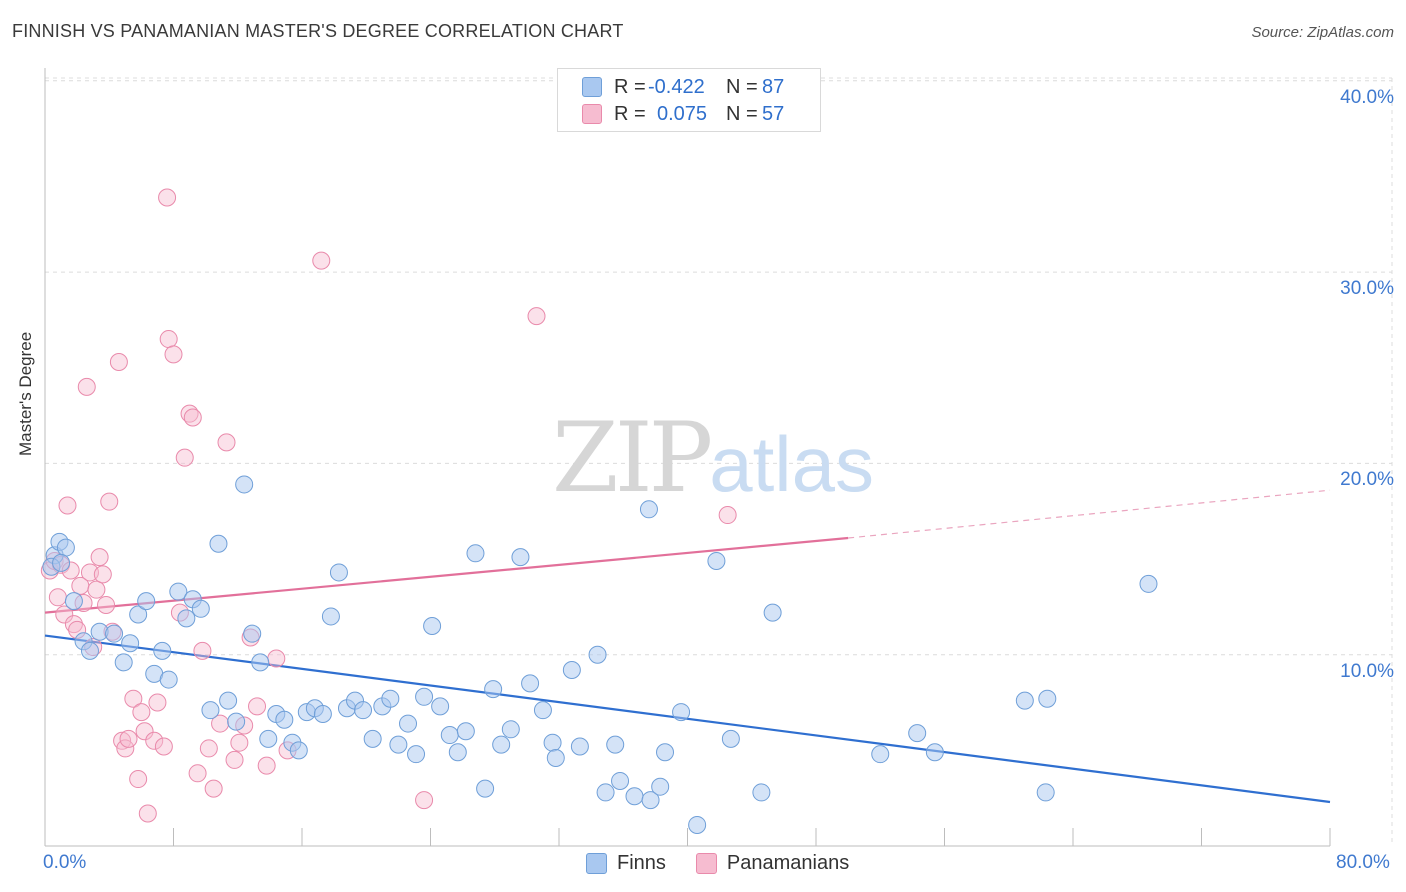  Describe the element at coordinates (1322, 32) in the screenshot. I see `source-credit: Source: ZipAtlas.com` at that location.